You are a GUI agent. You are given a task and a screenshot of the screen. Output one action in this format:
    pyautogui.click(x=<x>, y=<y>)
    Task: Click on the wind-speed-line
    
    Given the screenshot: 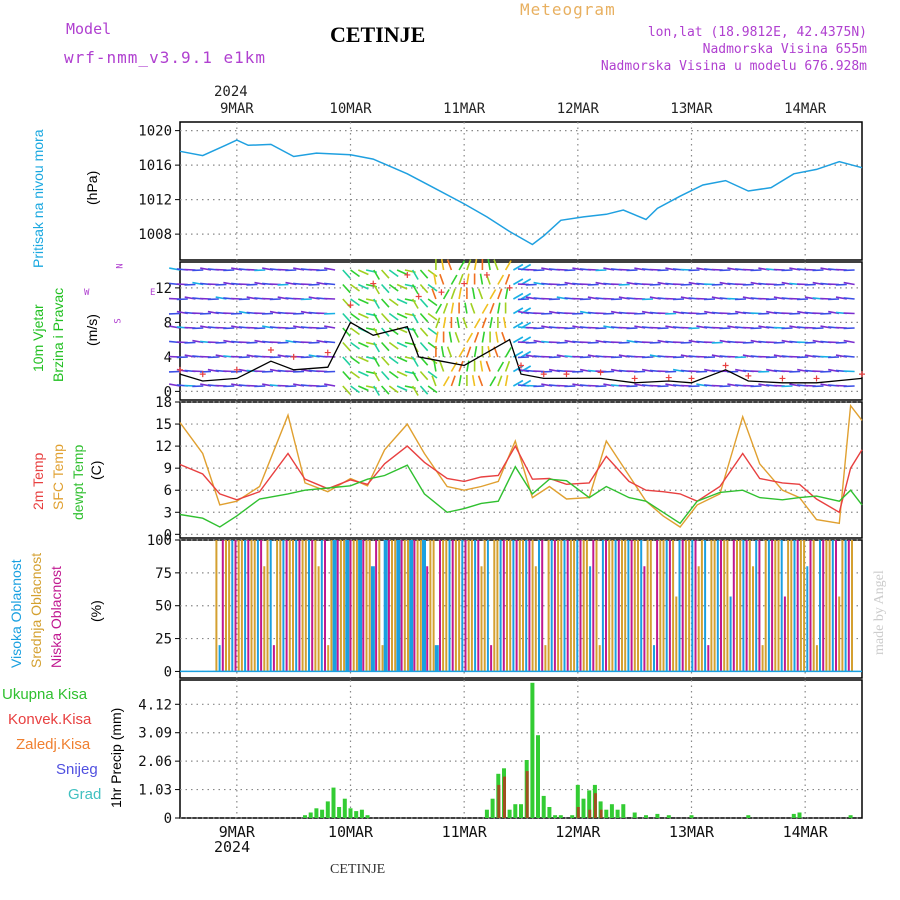 What is the action you would take?
    pyautogui.click(x=521, y=352)
    